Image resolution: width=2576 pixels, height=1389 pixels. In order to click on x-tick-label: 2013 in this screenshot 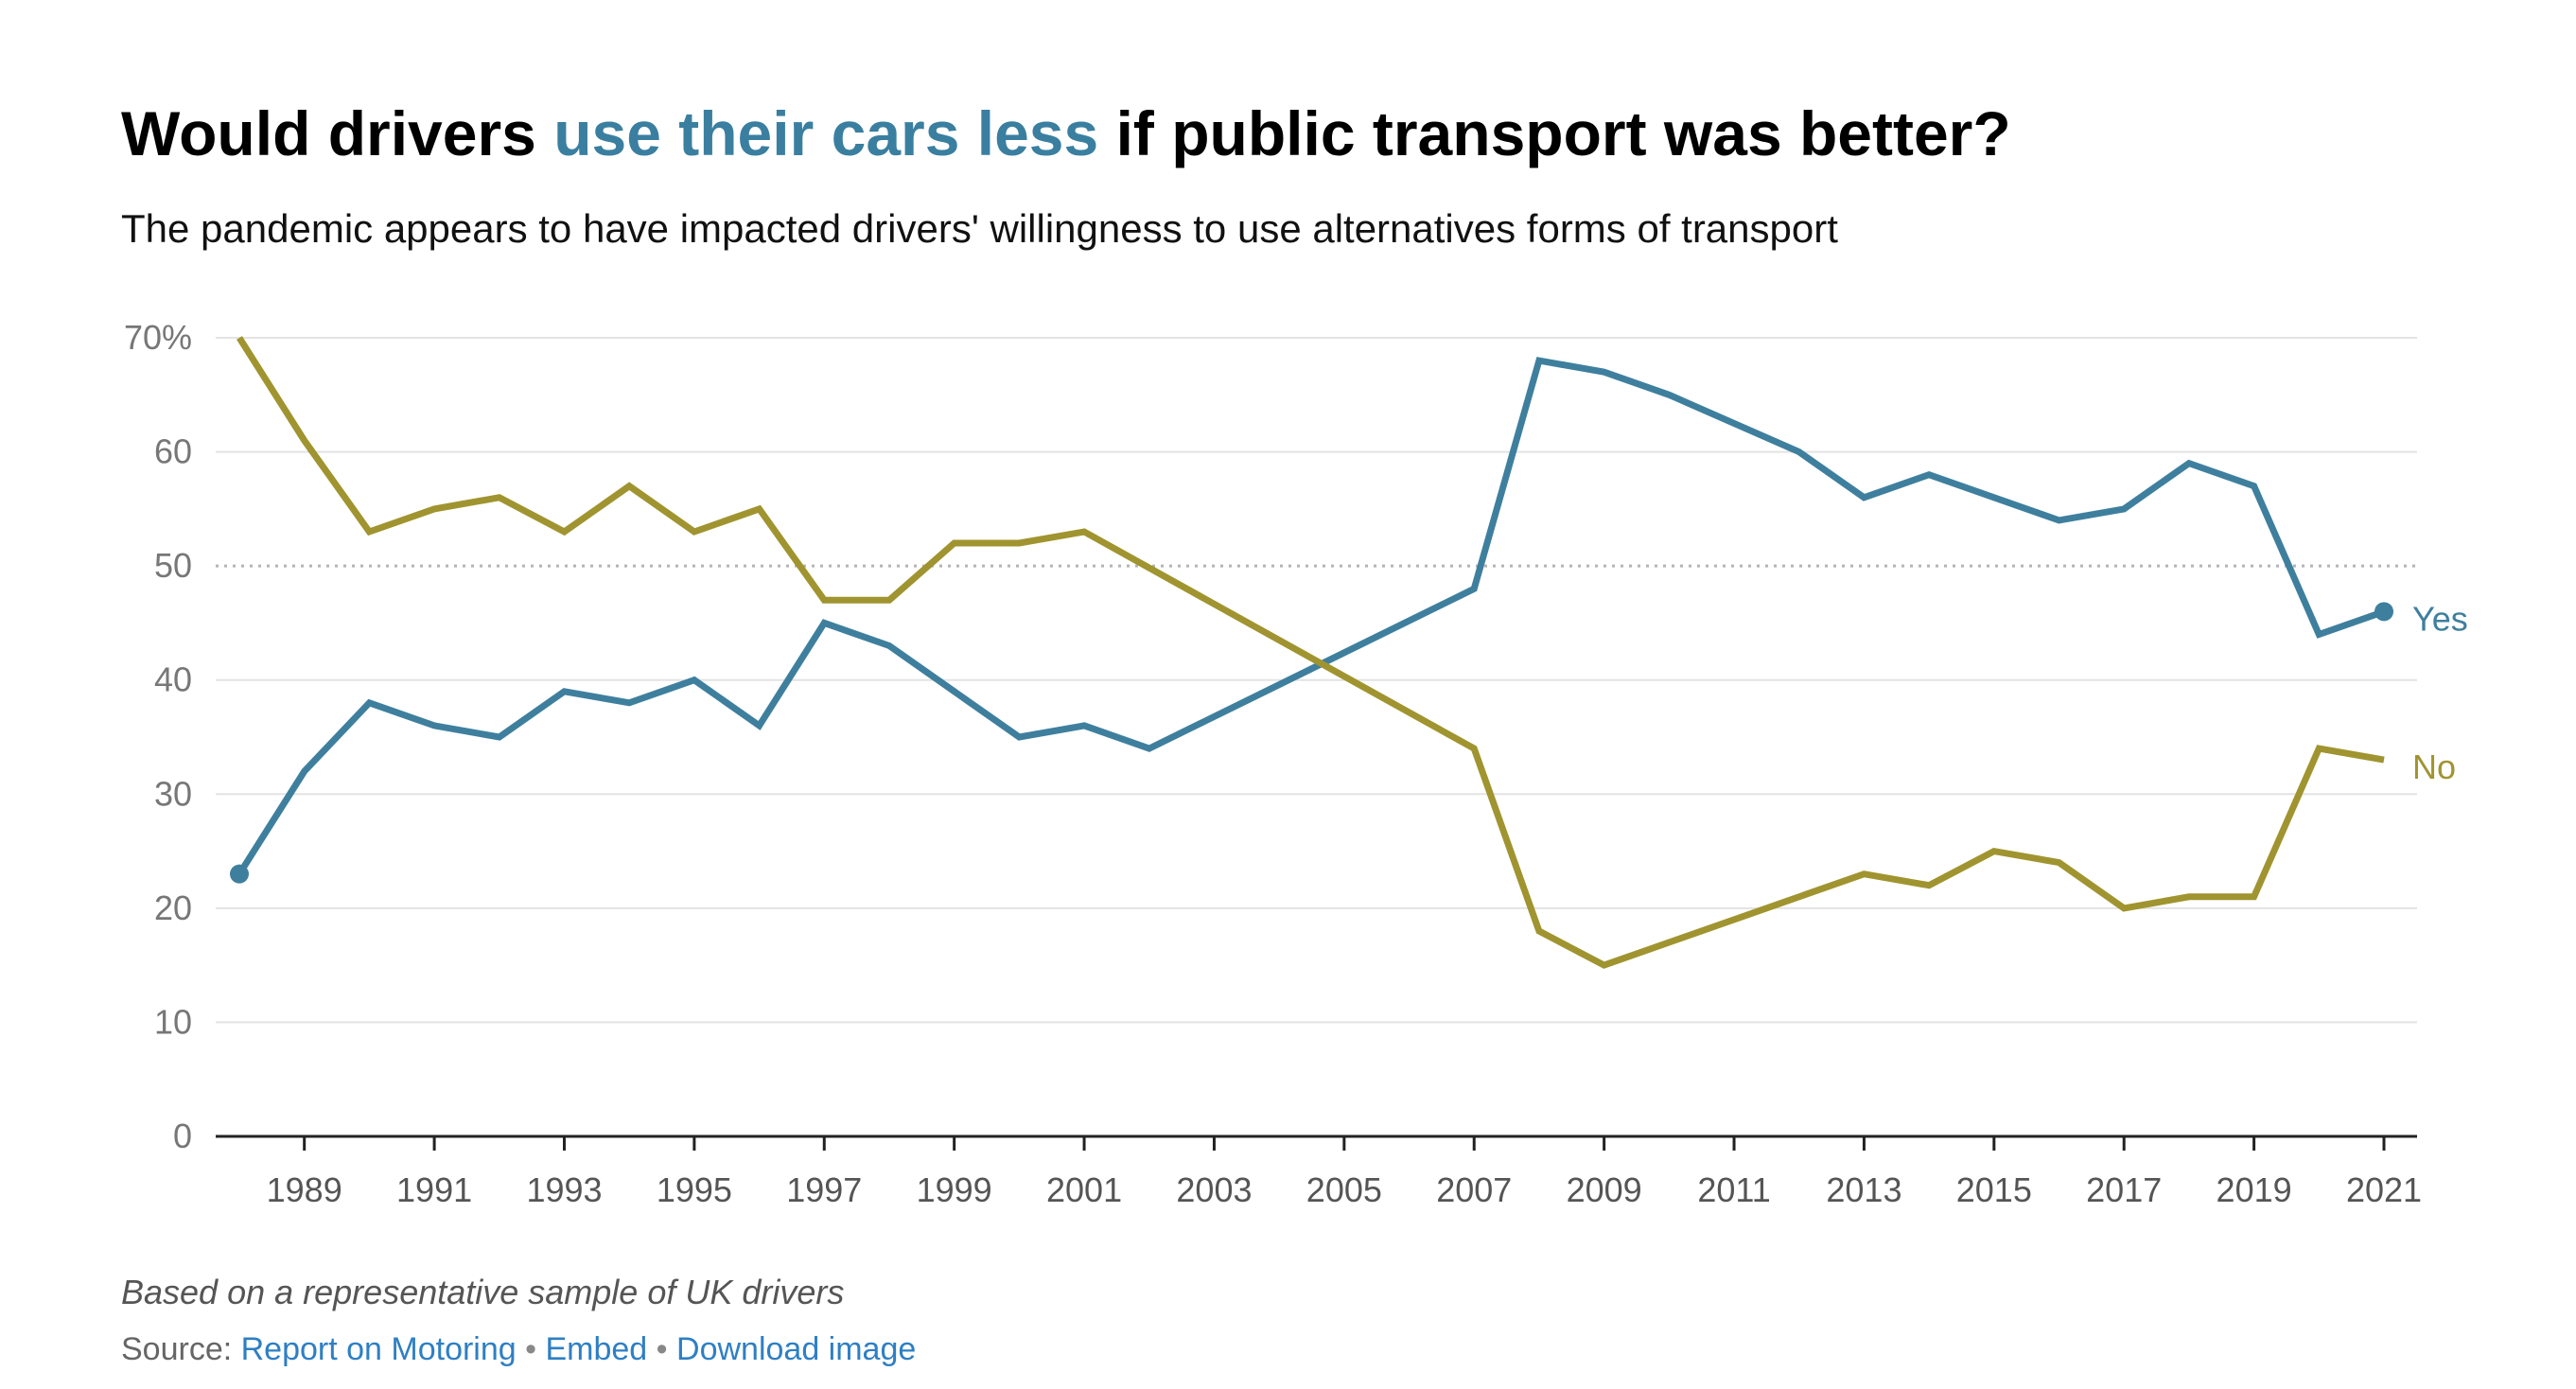, I will do `click(1864, 1190)`.